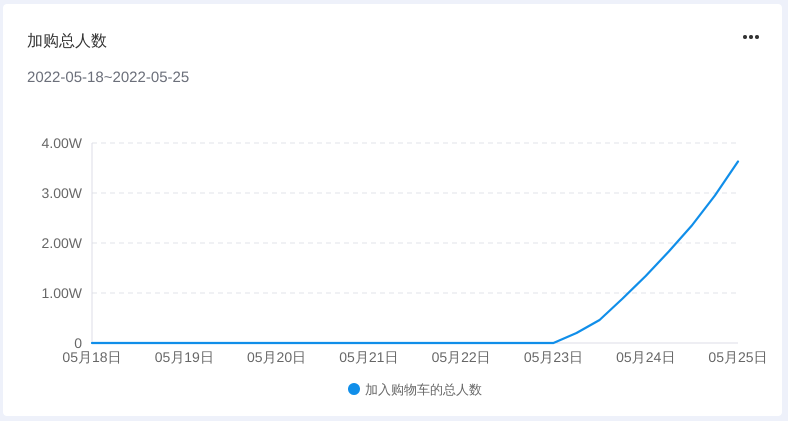 This screenshot has height=421, width=788. Describe the element at coordinates (62, 193) in the screenshot. I see `y-tick-label: 3.00W` at that location.